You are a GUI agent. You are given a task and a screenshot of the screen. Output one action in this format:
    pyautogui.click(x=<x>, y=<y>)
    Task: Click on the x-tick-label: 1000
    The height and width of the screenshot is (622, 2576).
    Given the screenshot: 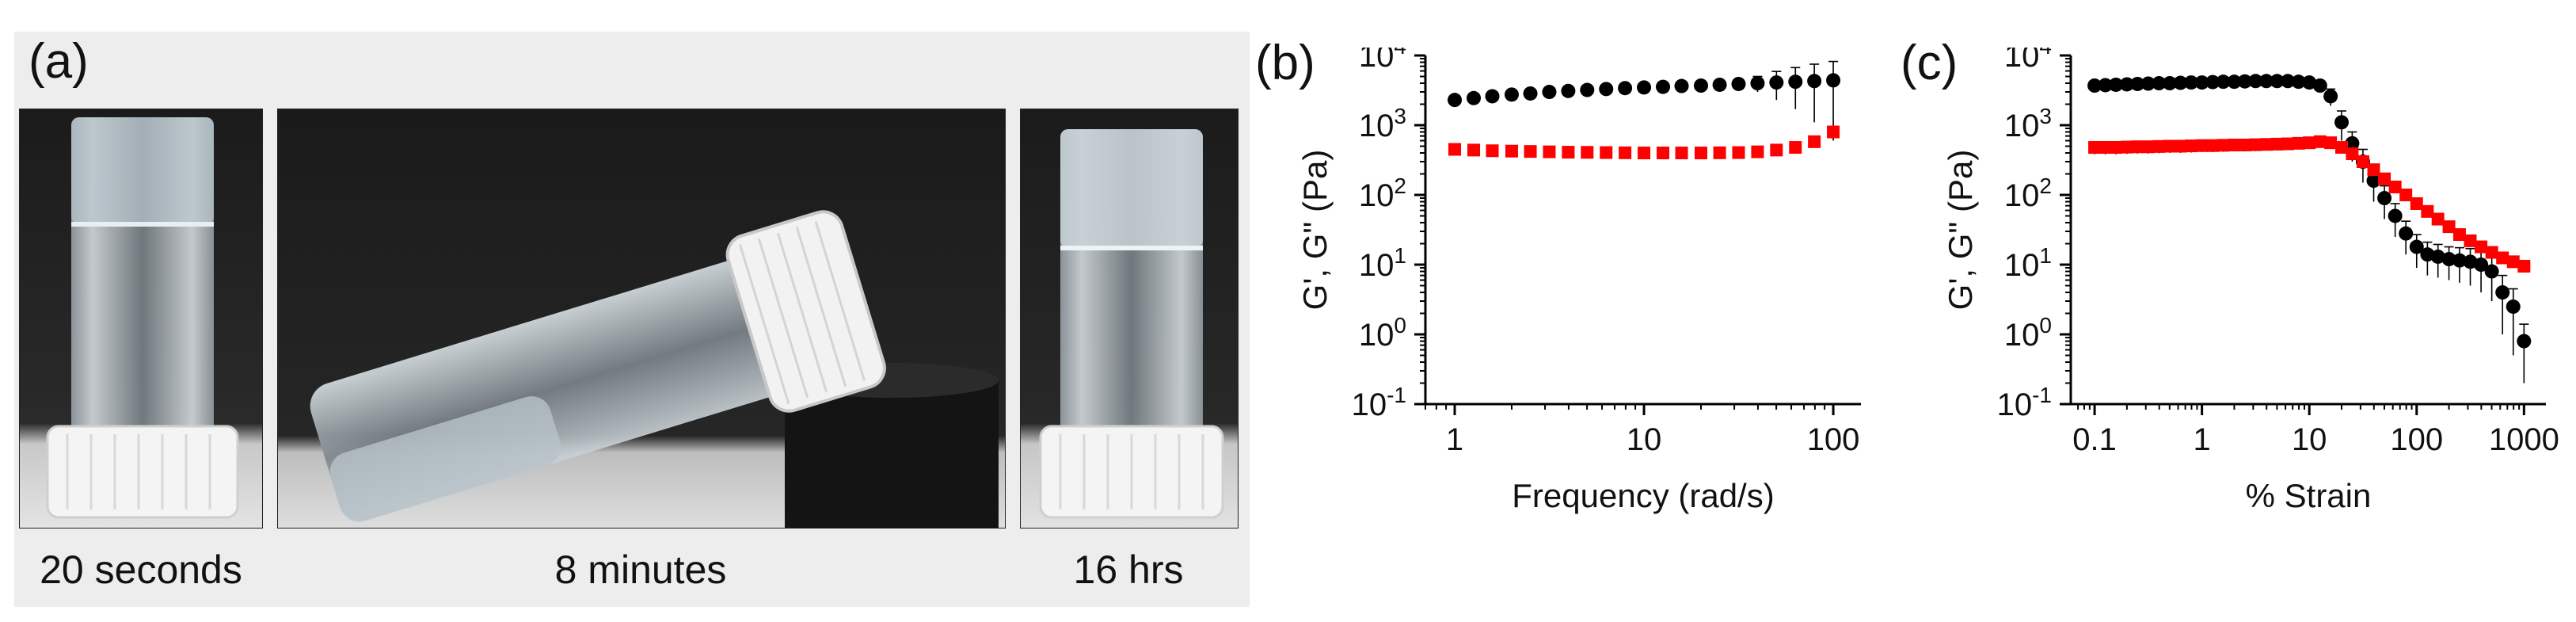 What is the action you would take?
    pyautogui.click(x=2524, y=440)
    